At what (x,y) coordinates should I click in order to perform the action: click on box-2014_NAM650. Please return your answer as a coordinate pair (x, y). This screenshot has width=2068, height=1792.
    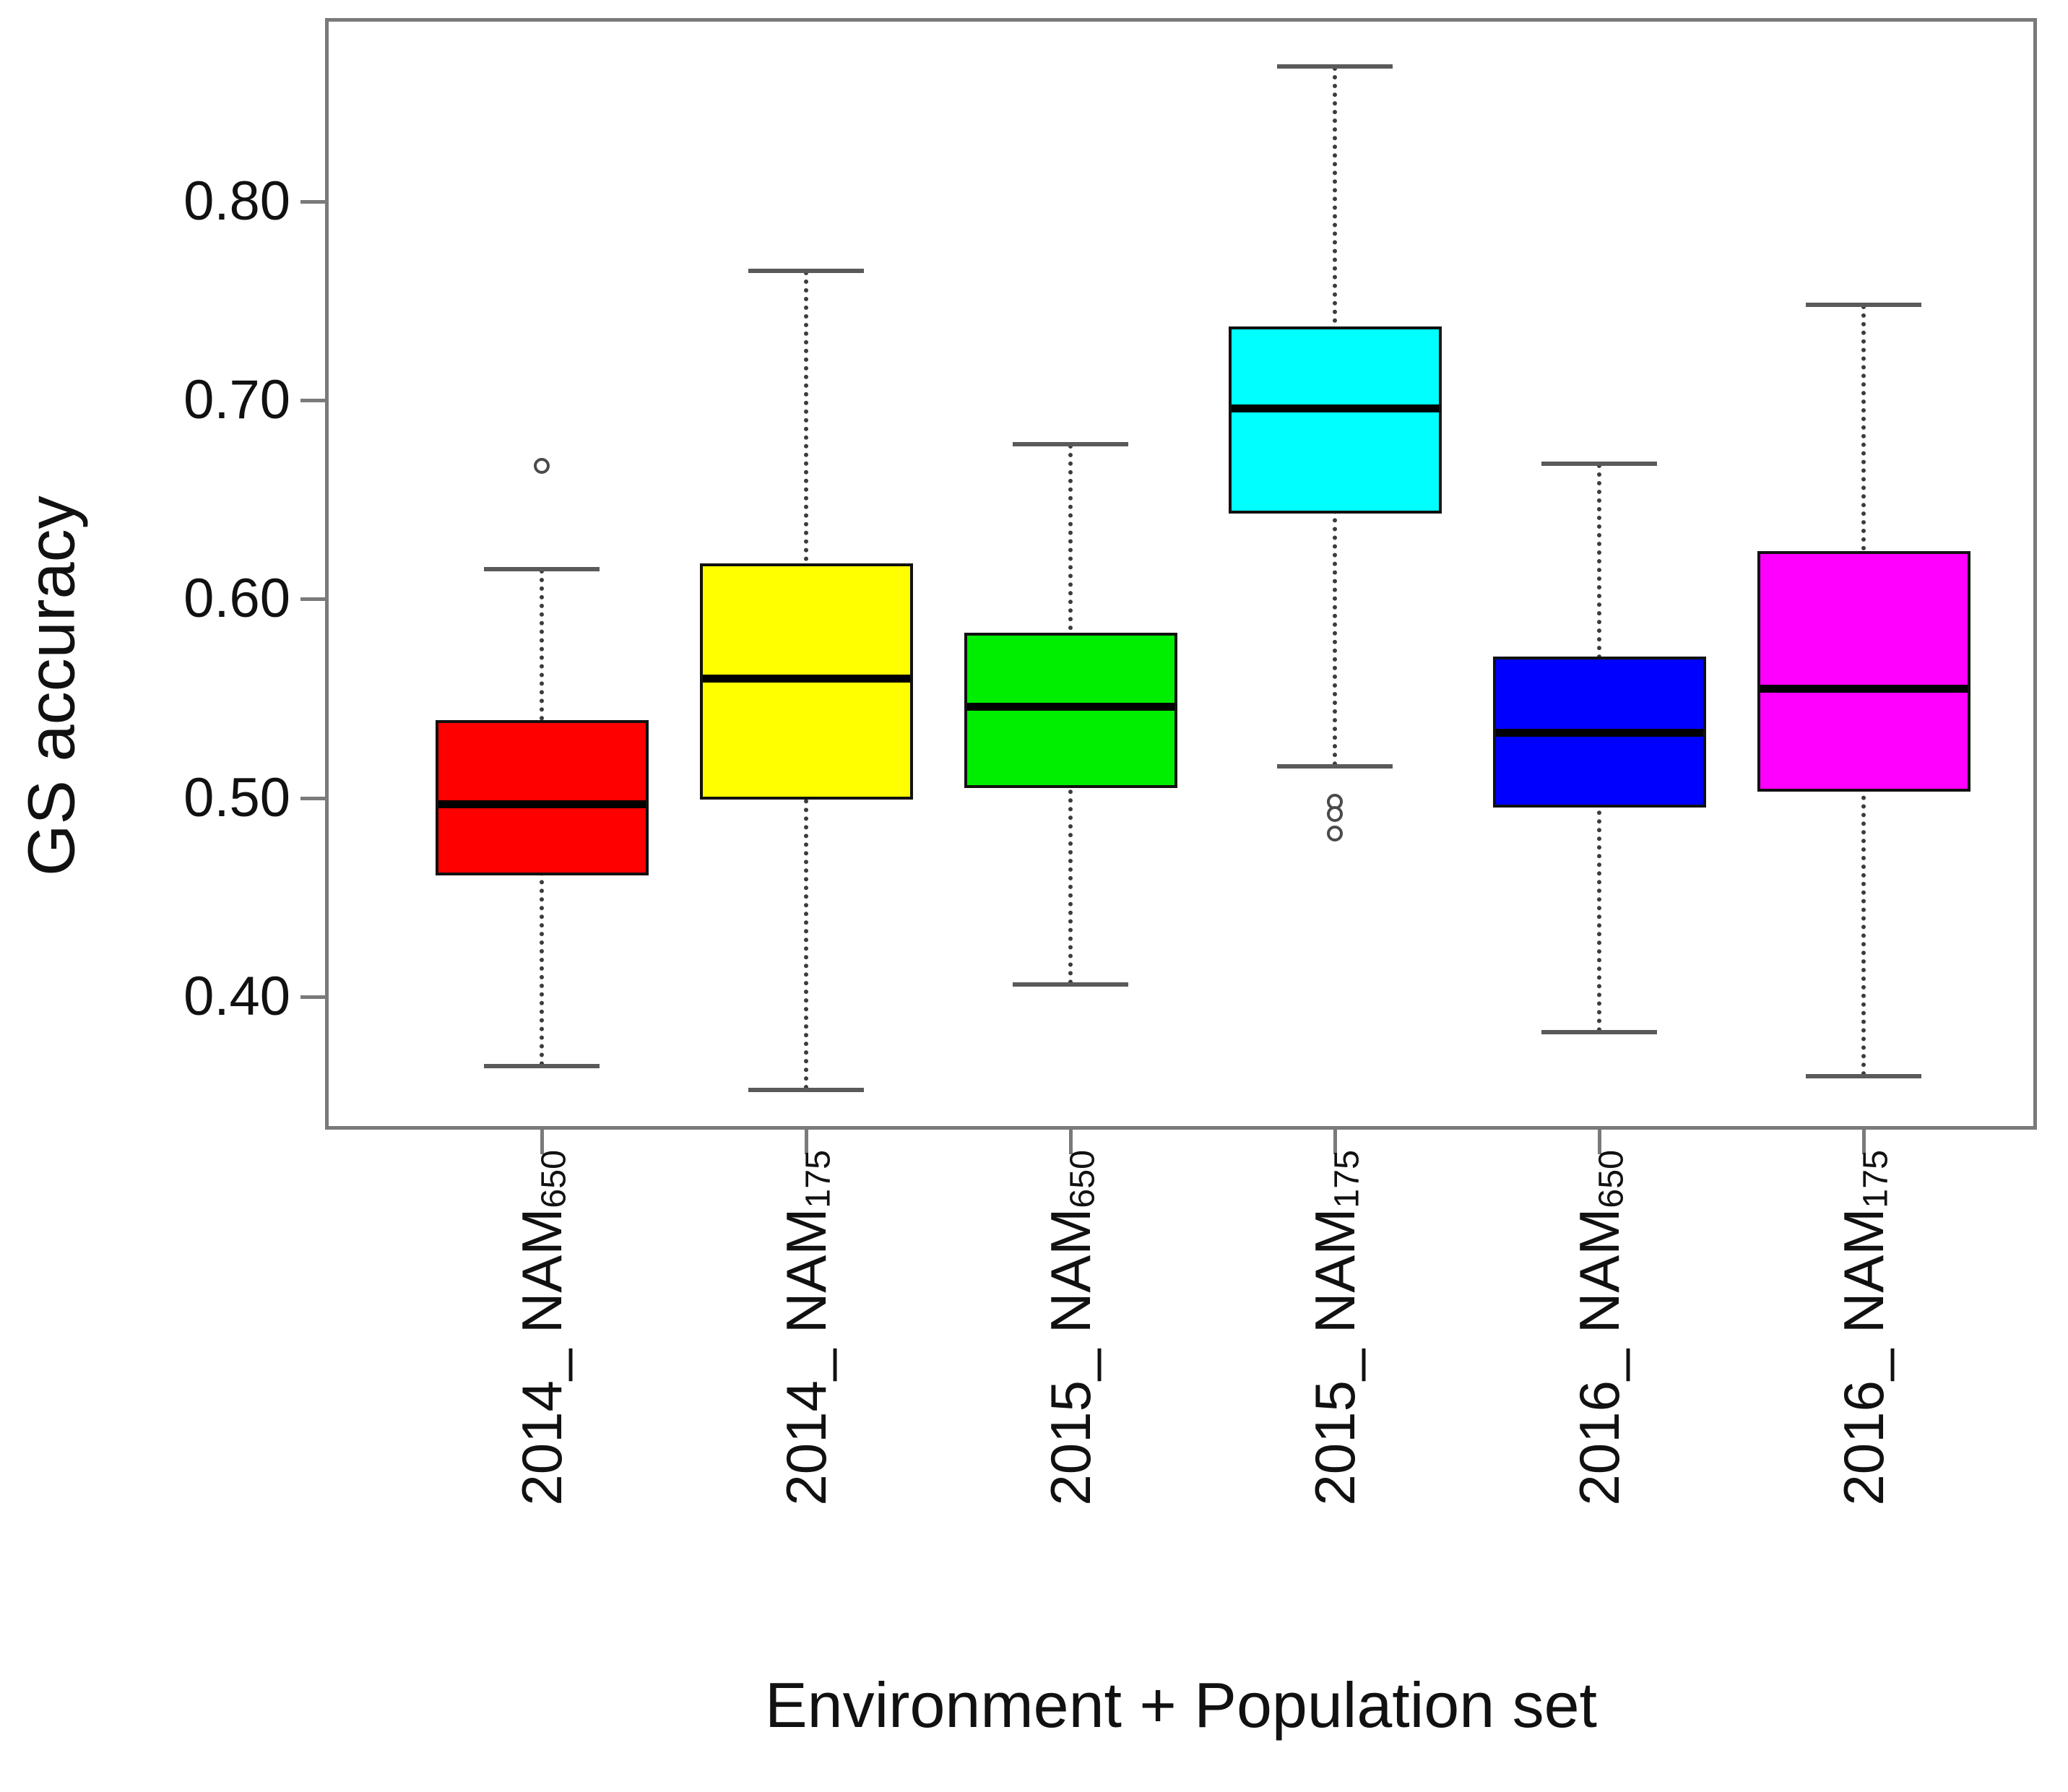
    Looking at the image, I should click on (542, 797).